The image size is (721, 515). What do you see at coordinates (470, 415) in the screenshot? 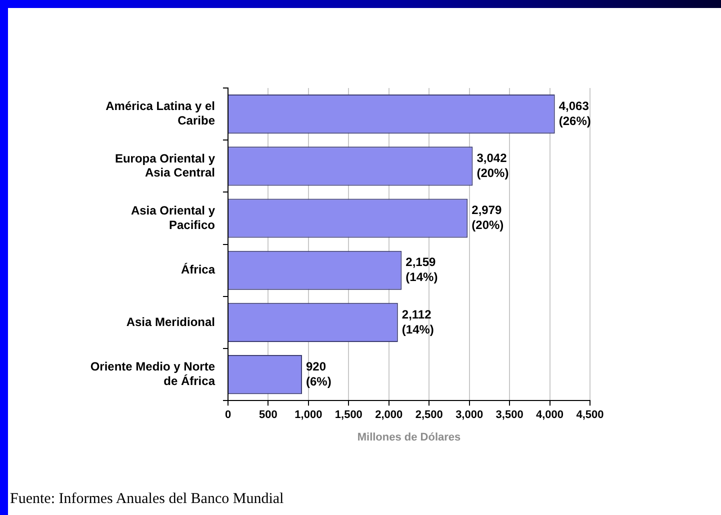
I see `x-tick-label: 3,000` at bounding box center [470, 415].